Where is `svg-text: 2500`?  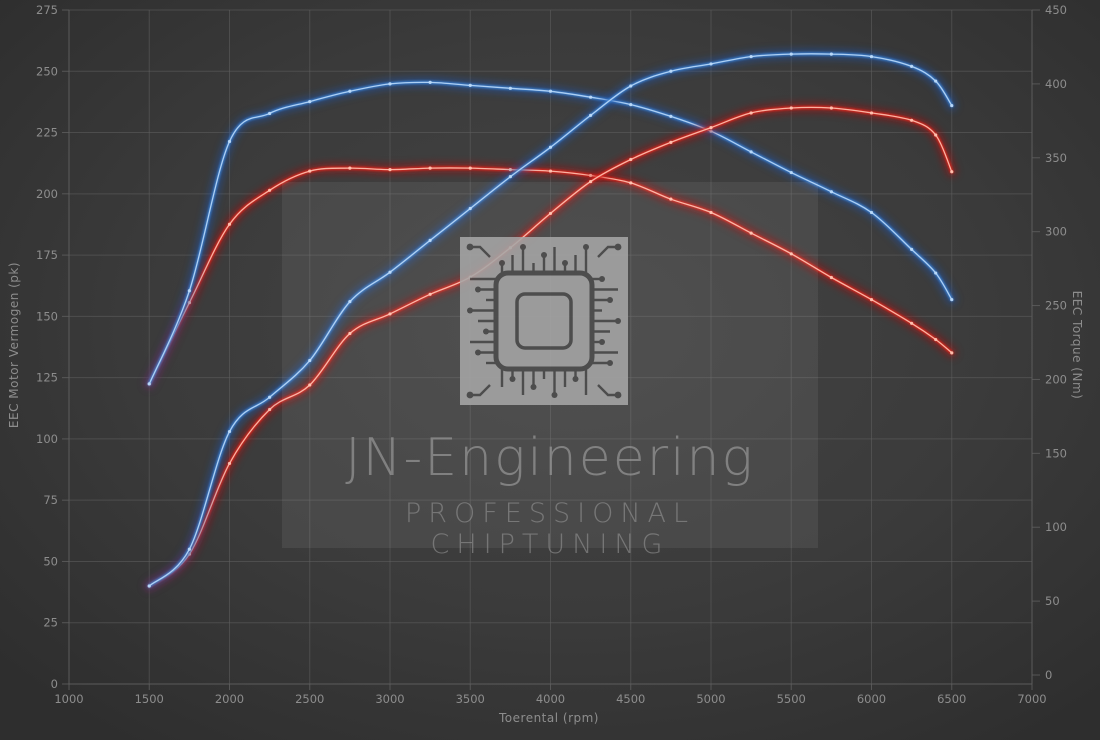 svg-text: 2500 is located at coordinates (309, 699).